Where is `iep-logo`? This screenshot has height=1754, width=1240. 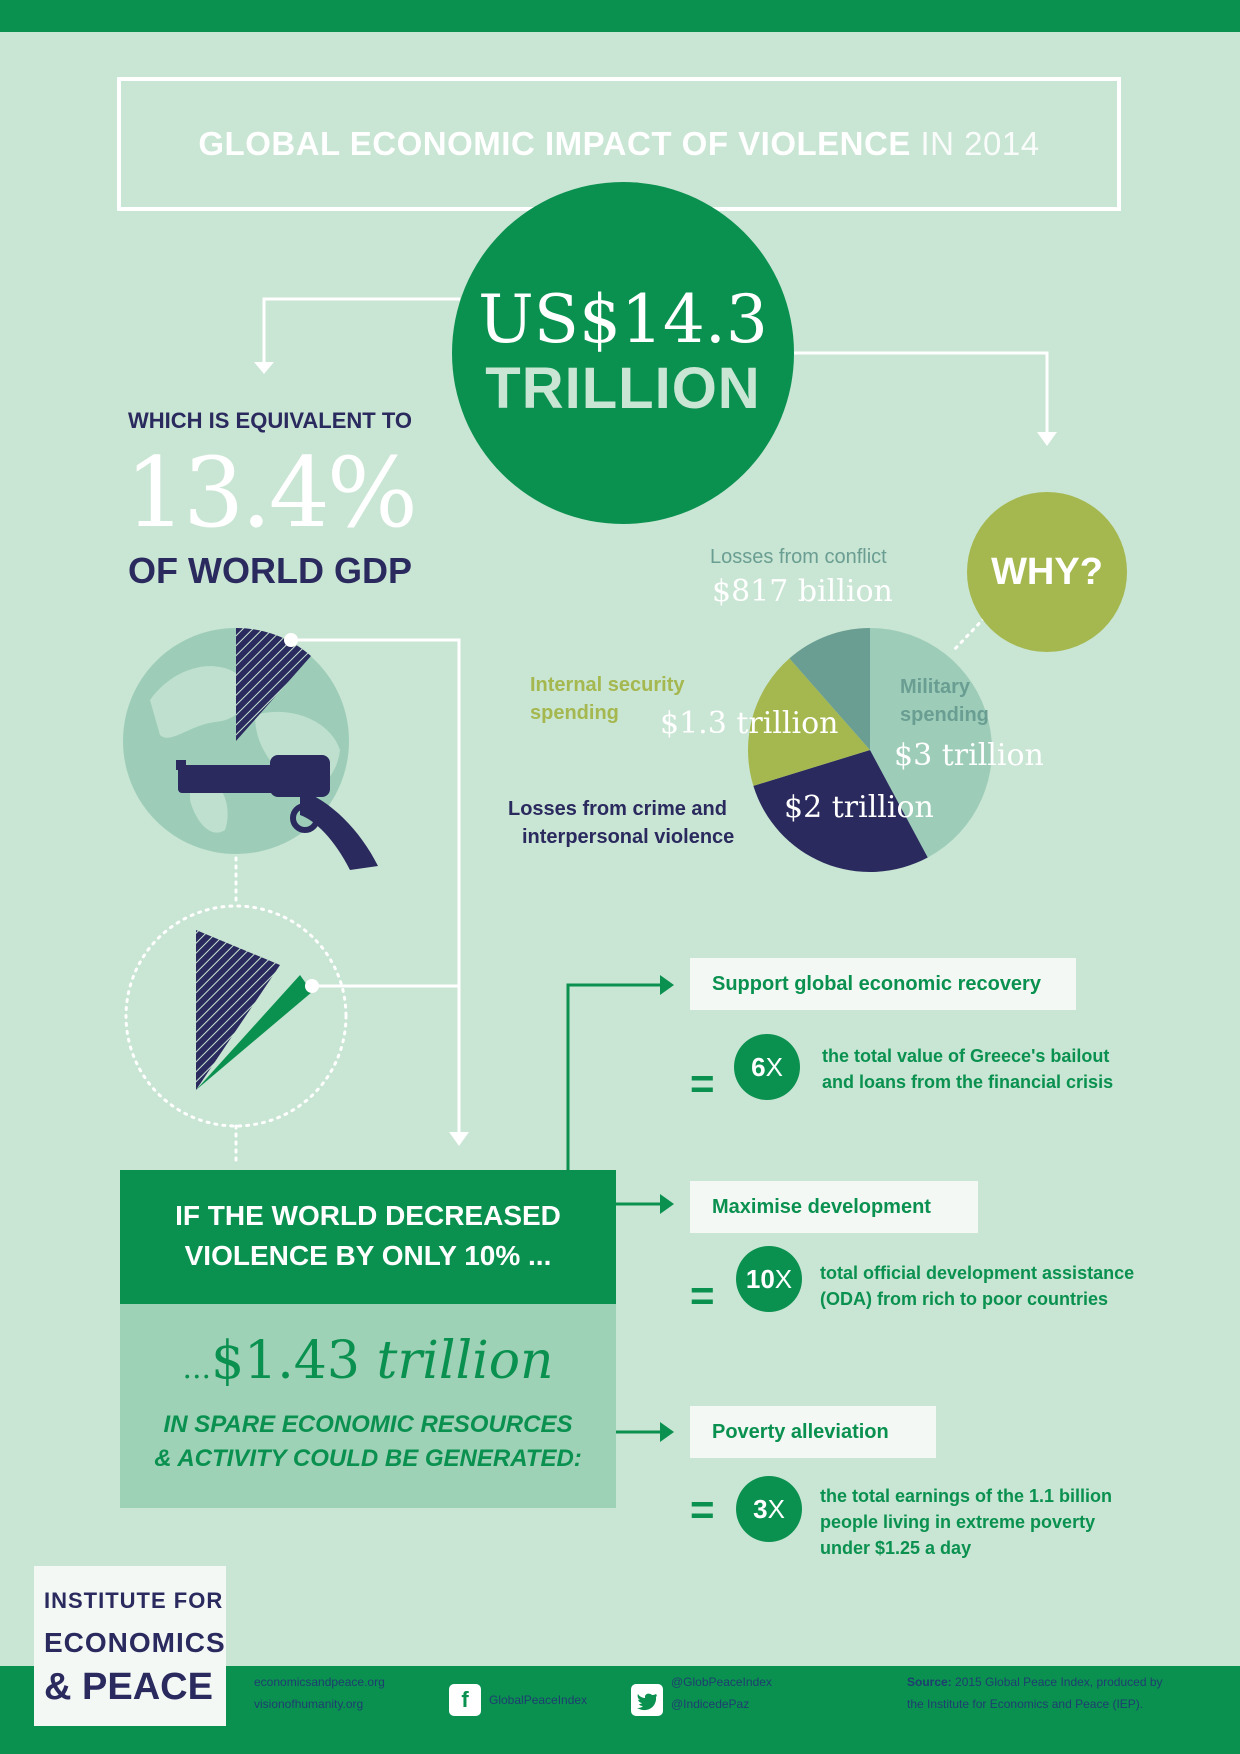
iep-logo is located at coordinates (130, 1646).